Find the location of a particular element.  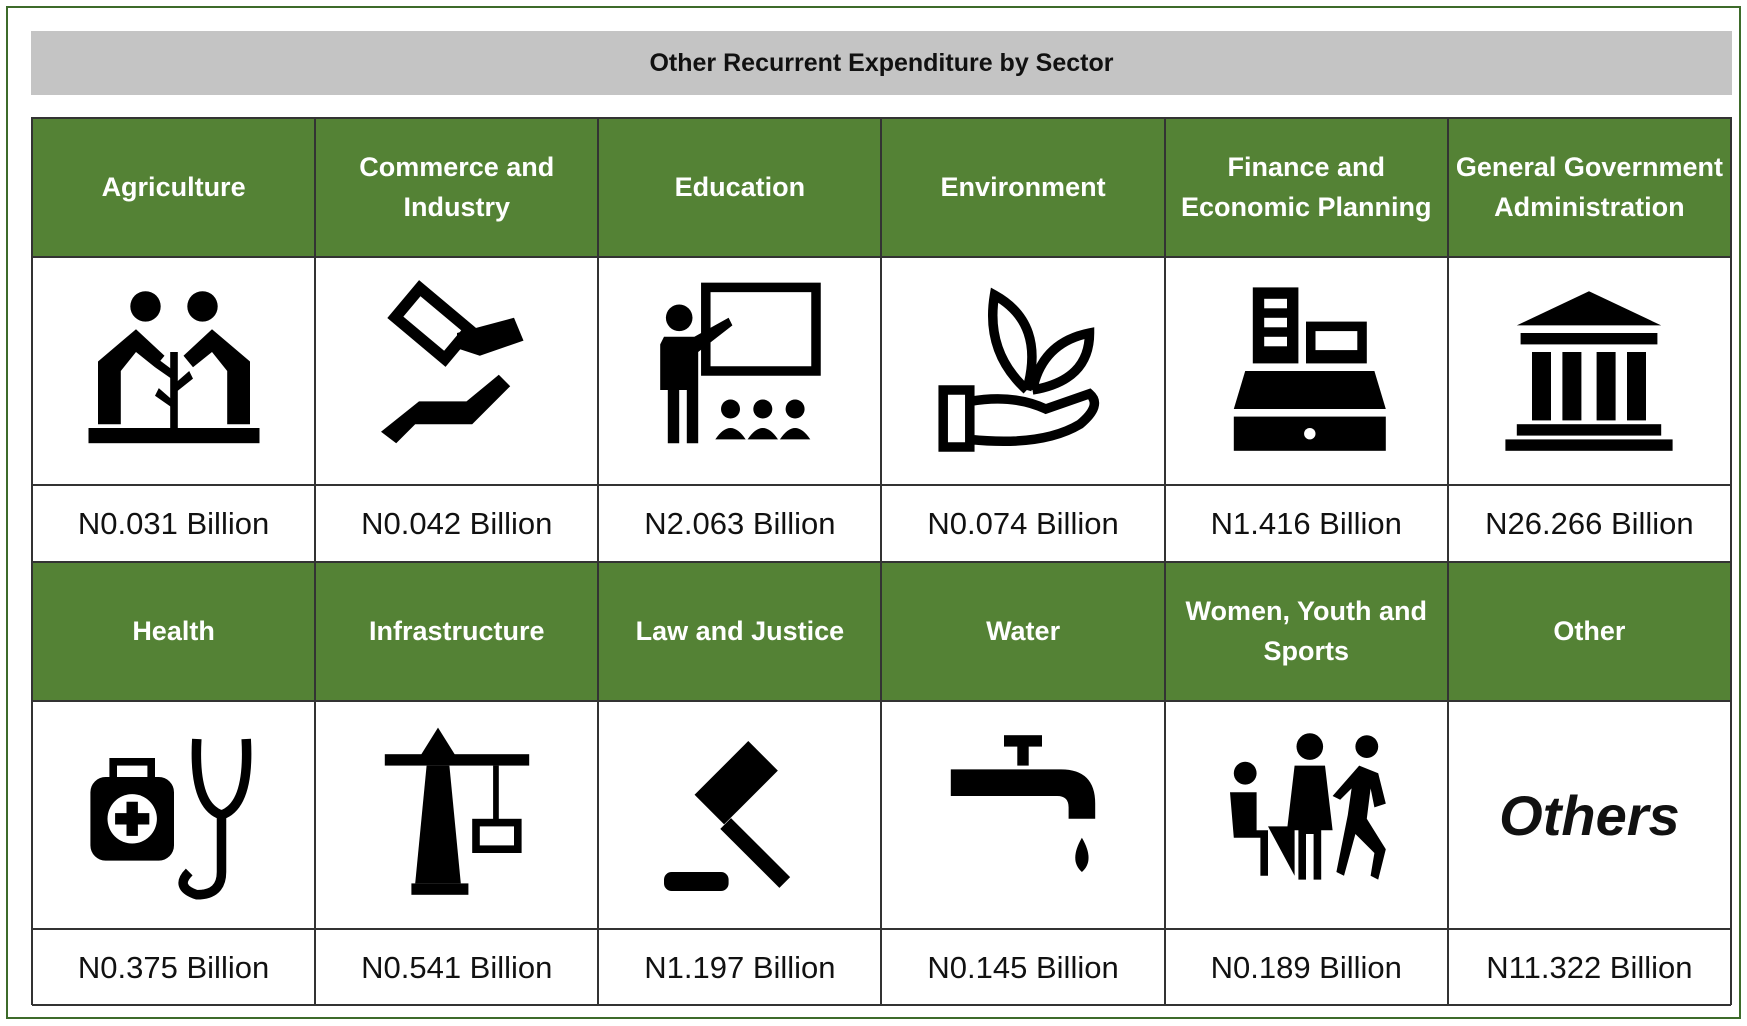

sector-value: N0.189 Billion is located at coordinates (1306, 967).